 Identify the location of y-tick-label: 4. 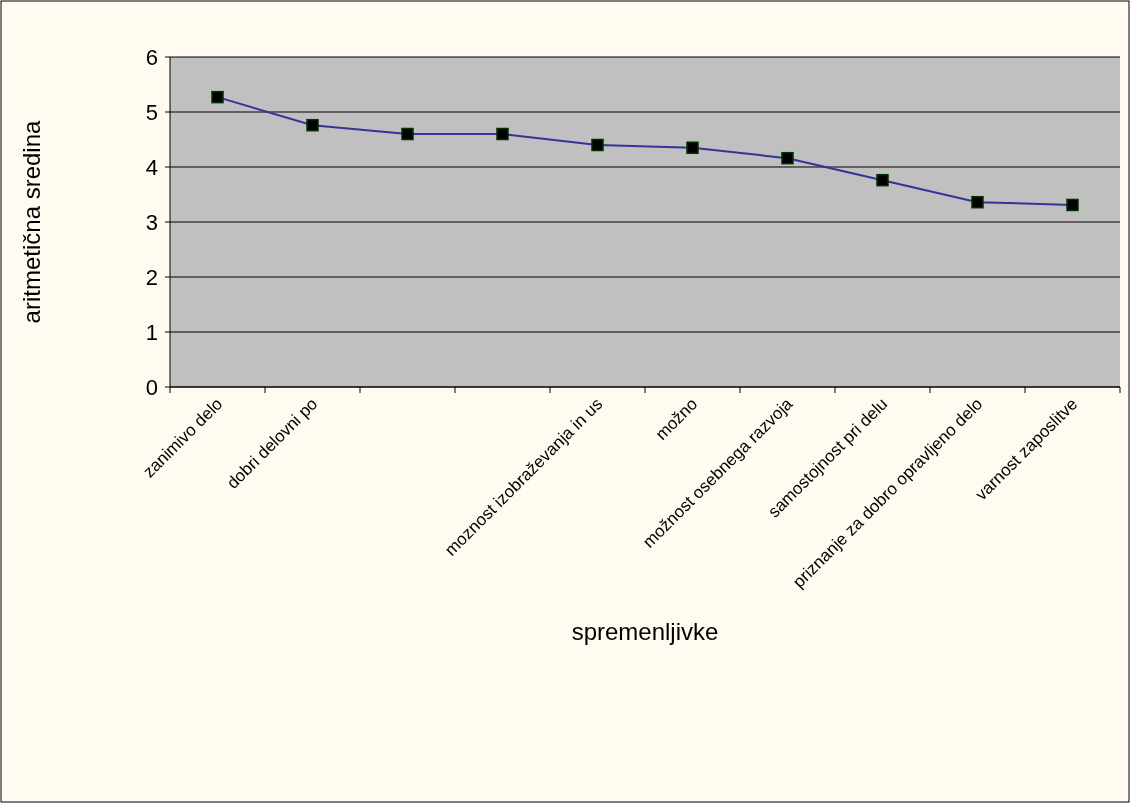
(151, 167).